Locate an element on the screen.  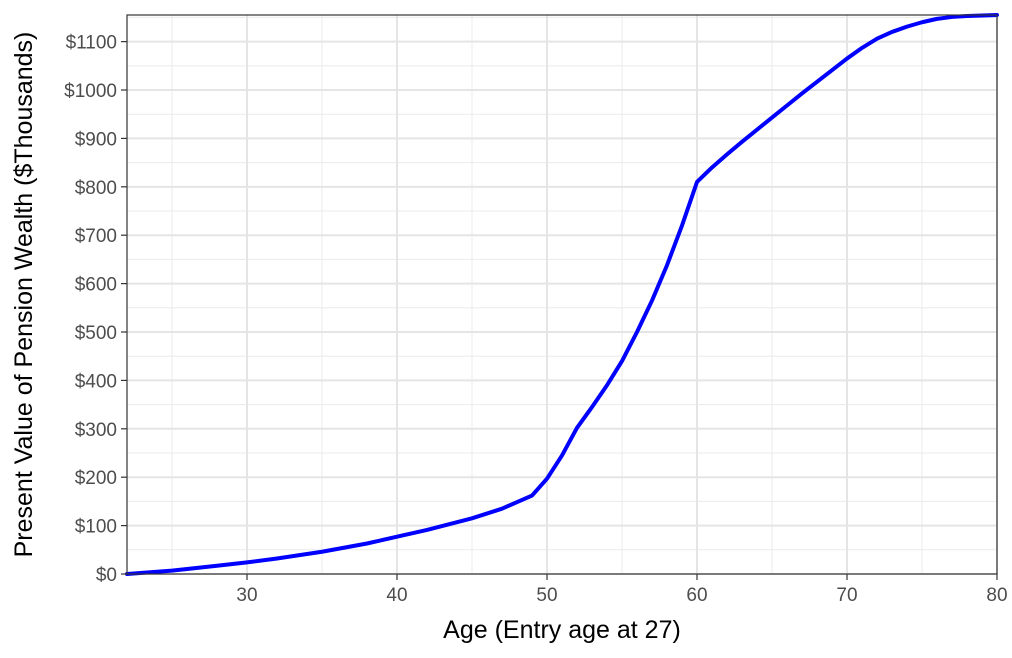
y-tick-label: $500 is located at coordinates (96, 333).